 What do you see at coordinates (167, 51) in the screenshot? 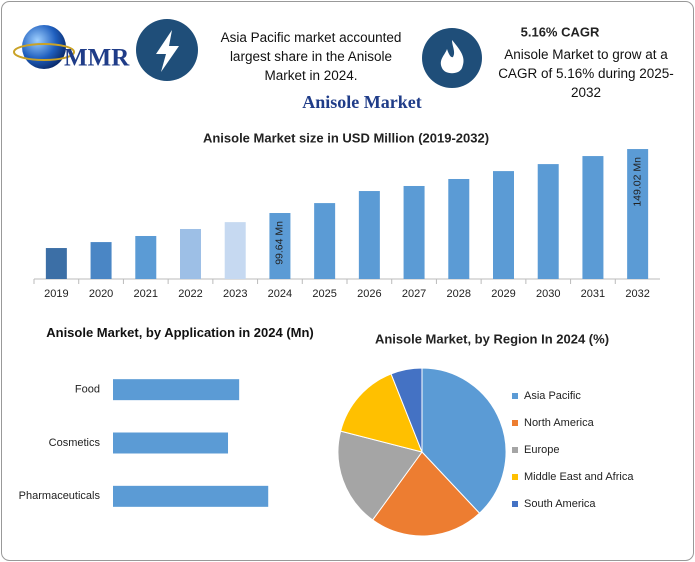
I see `bolt-shape` at bounding box center [167, 51].